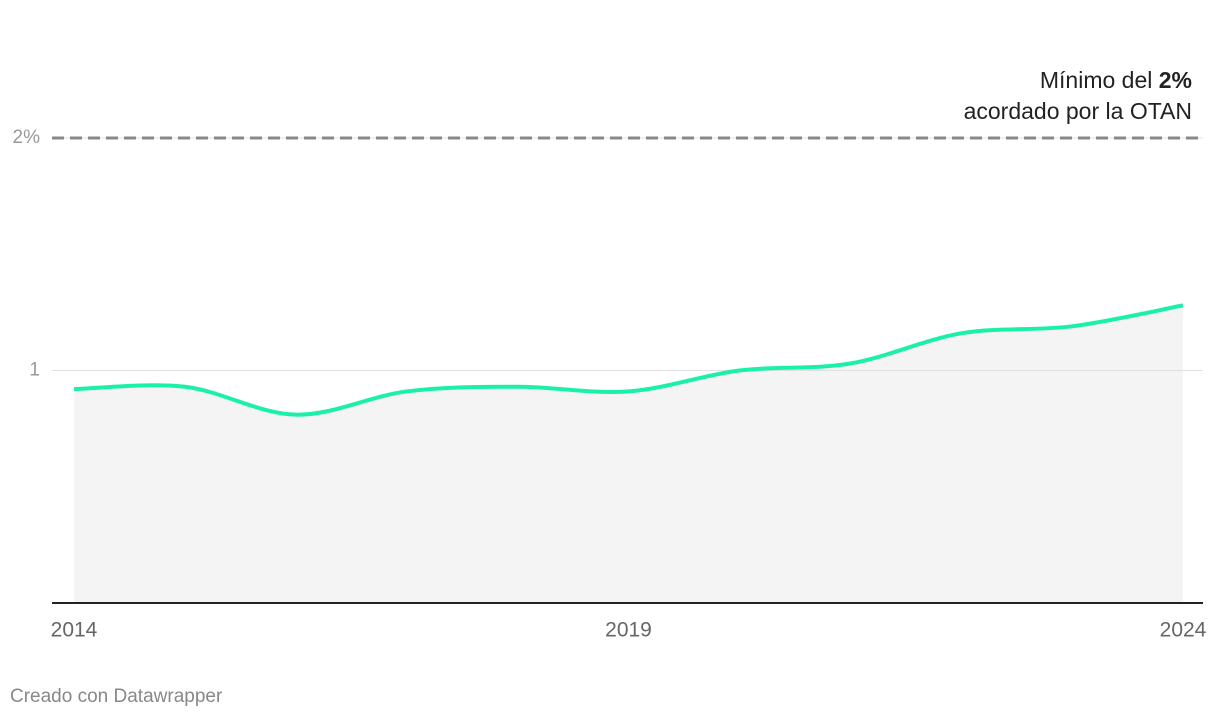  I want to click on y-tick-label: 2%, so click(27, 137).